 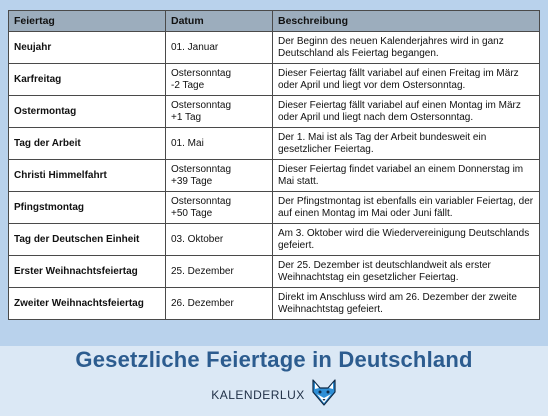 What do you see at coordinates (219, 303) in the screenshot?
I see `holiday-date: 26. Dezember` at bounding box center [219, 303].